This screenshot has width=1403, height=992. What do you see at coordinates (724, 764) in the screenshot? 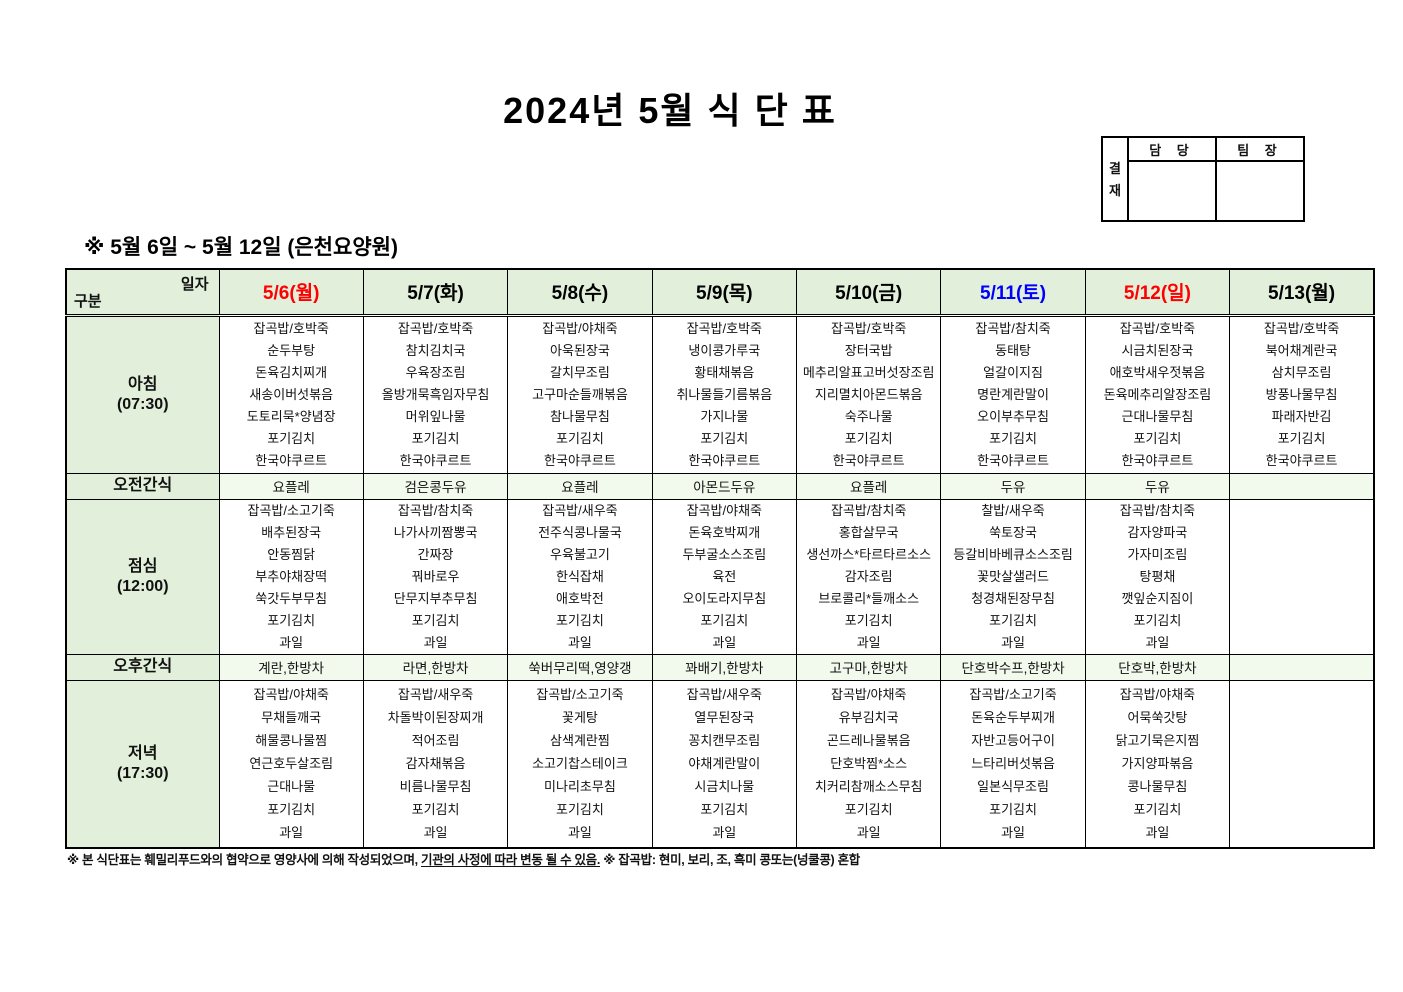
I see `cell-dinner-day4: 잡곡밥/새우죽 열무된장국 꽁치캔무조림 야채계란말이 시금치나물 포기김치 과일` at bounding box center [724, 764].